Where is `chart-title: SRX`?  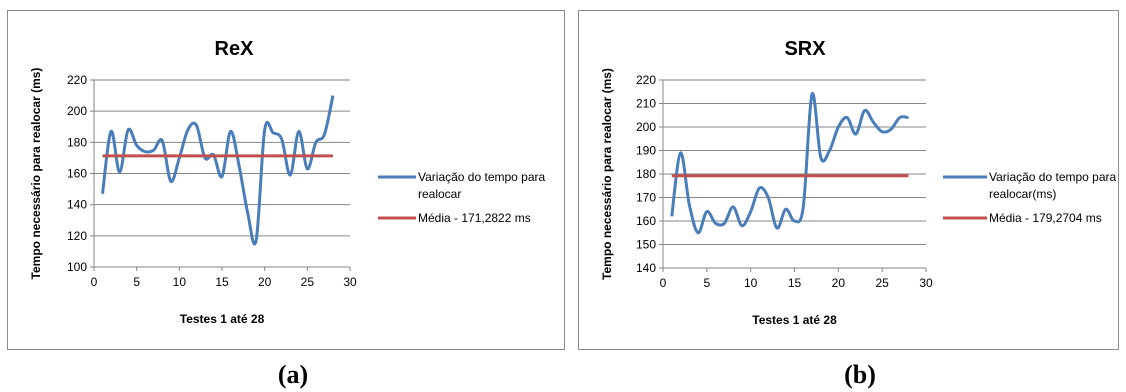
chart-title: SRX is located at coordinates (805, 49).